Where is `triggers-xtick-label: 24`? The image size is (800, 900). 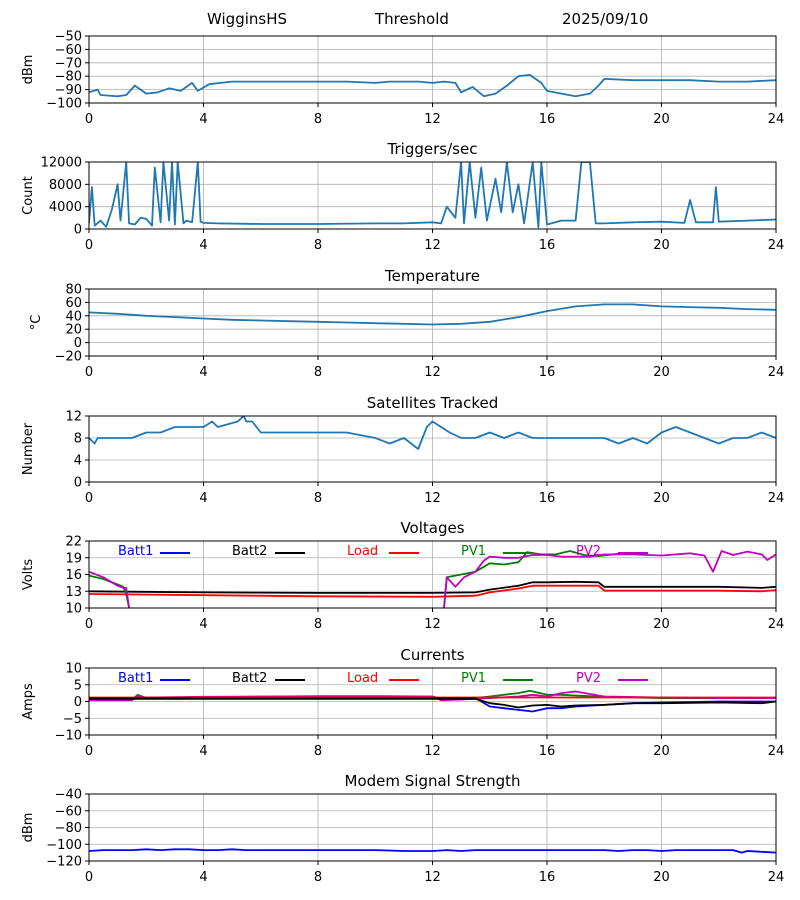 triggers-xtick-label: 24 is located at coordinates (776, 245).